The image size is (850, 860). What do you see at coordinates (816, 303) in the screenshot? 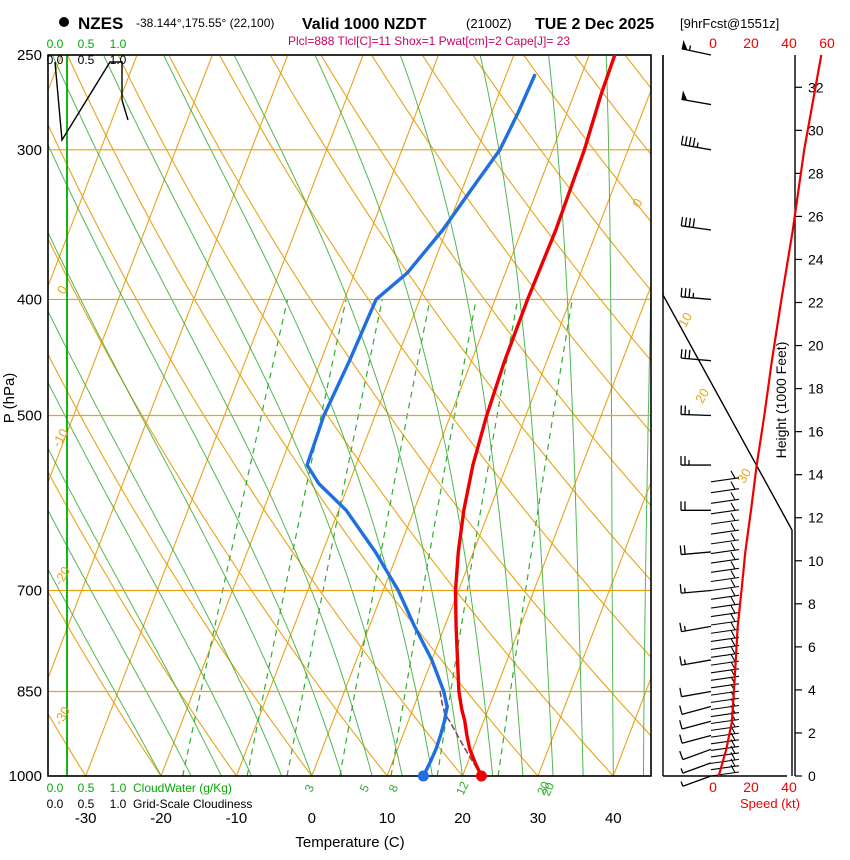
I see `svg-text: 22` at bounding box center [816, 303].